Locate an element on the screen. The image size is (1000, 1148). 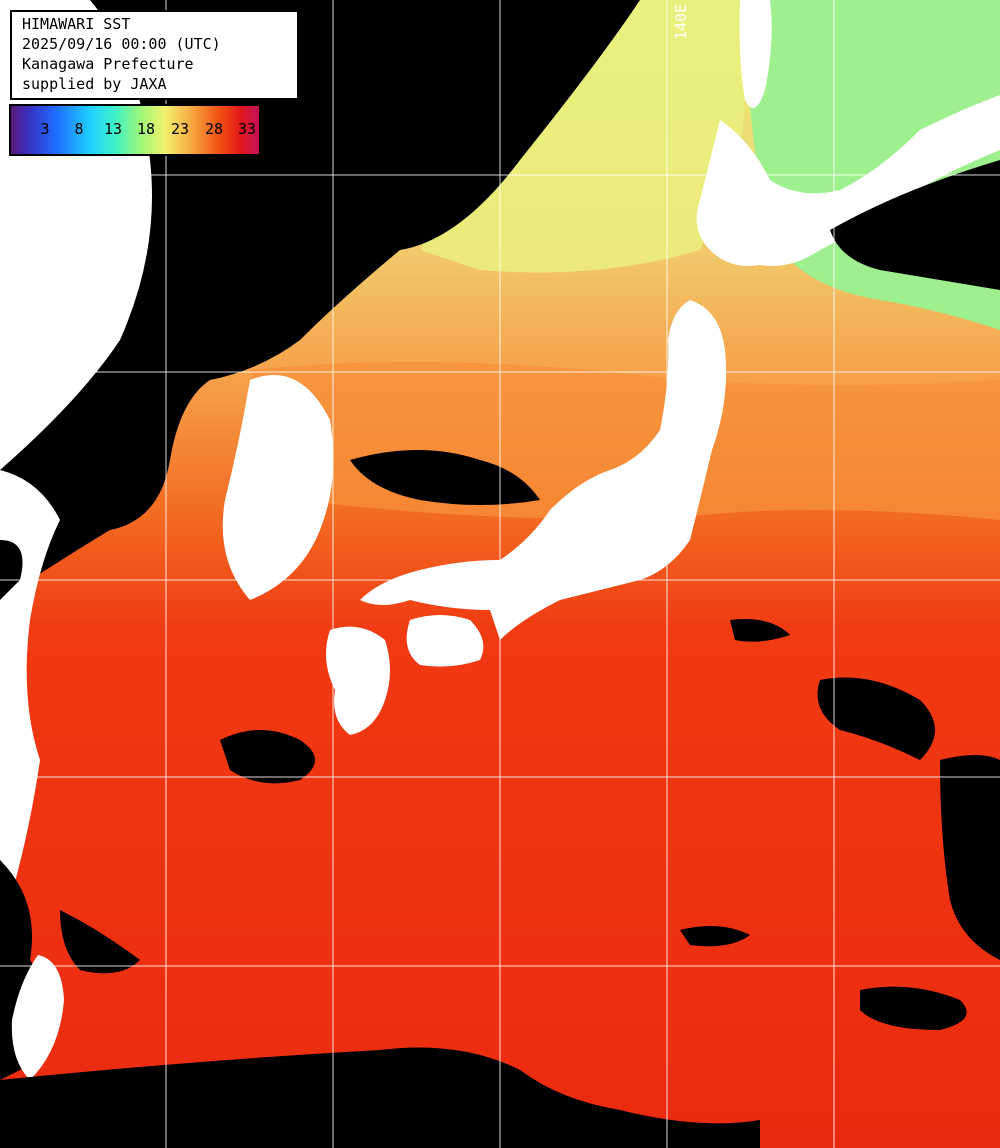
colorbar-tick: 13 is located at coordinates (113, 129).